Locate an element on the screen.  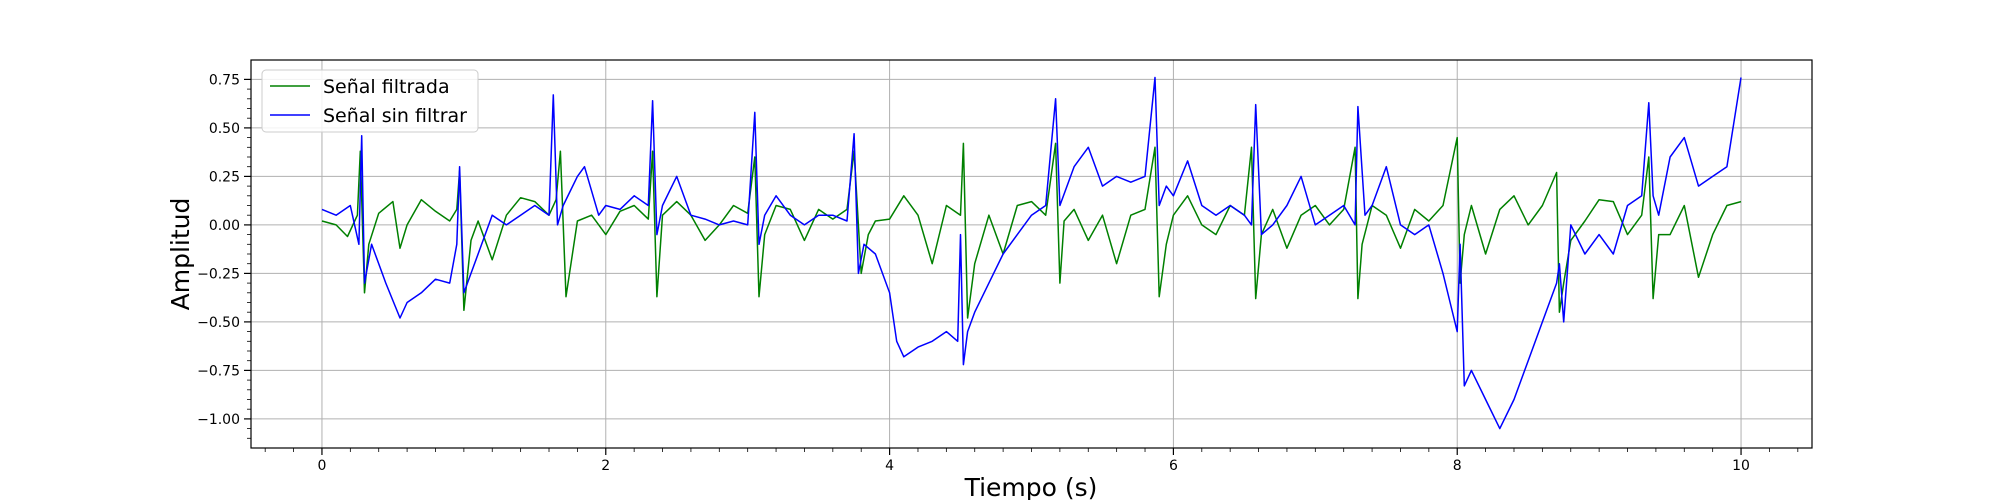
x-tick-label: 2 is located at coordinates (605, 466).